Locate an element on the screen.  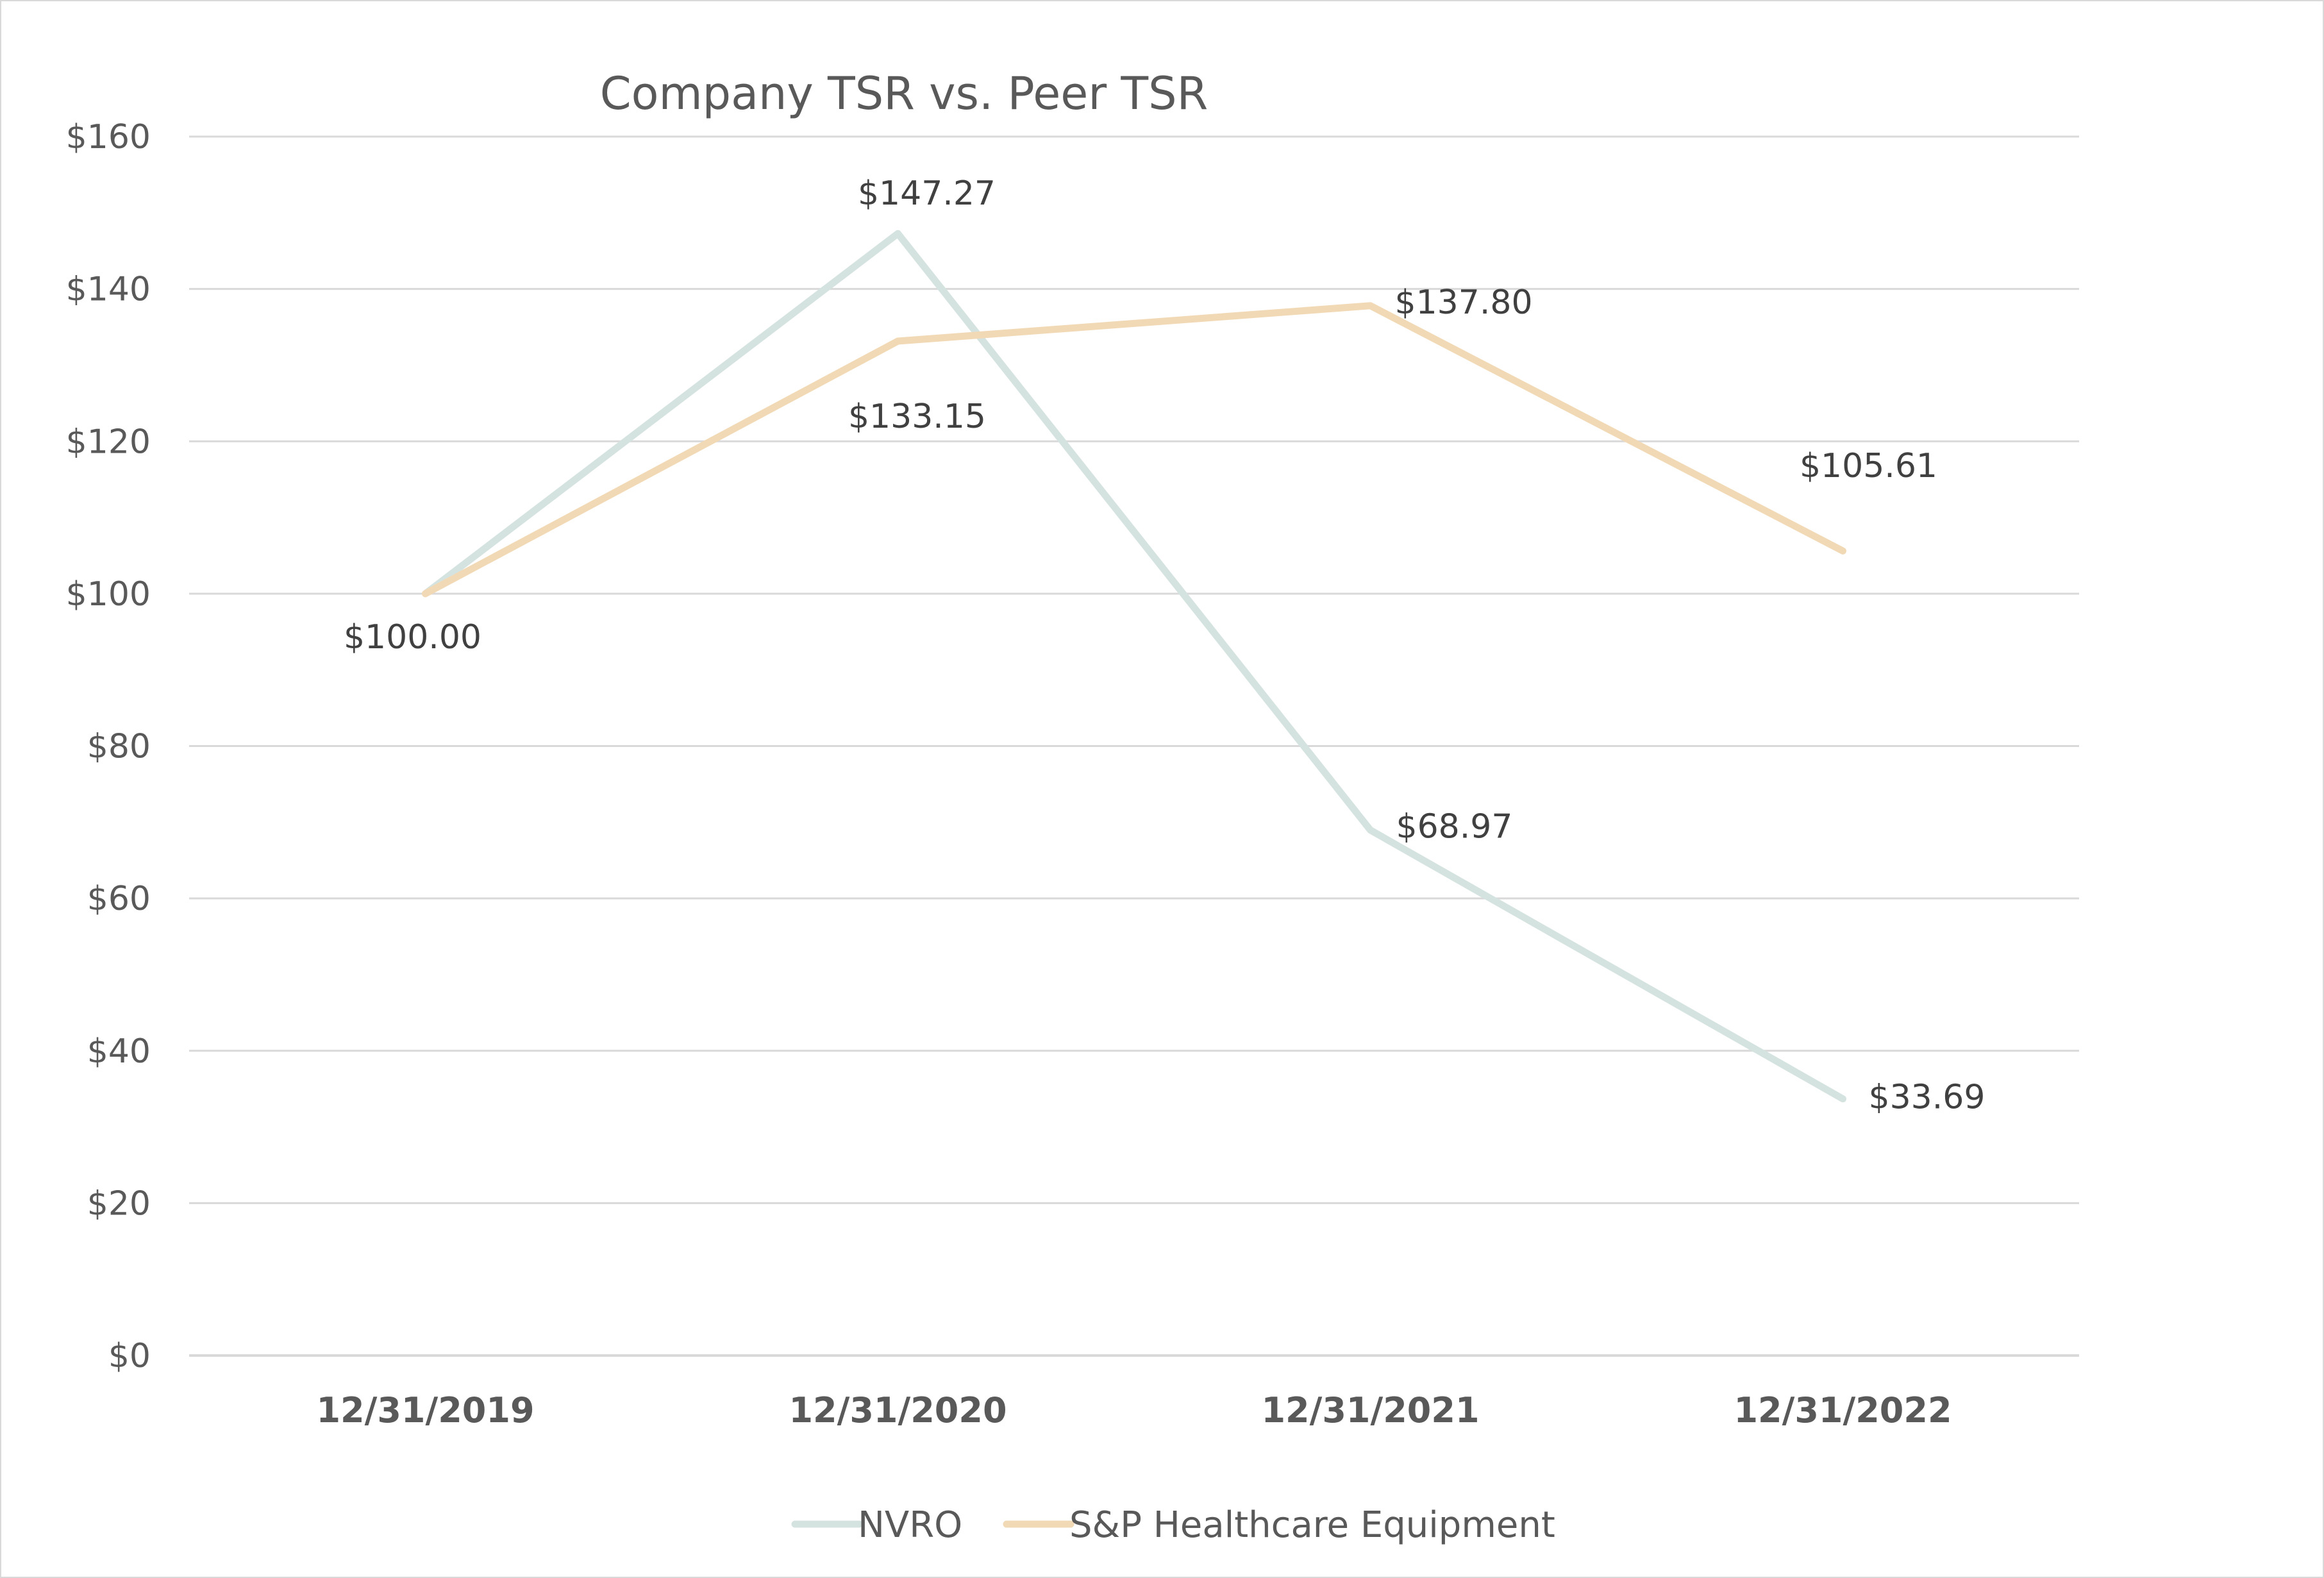
x-tick-label-12-31-2021: 12/31/2021 is located at coordinates (1370, 1410).